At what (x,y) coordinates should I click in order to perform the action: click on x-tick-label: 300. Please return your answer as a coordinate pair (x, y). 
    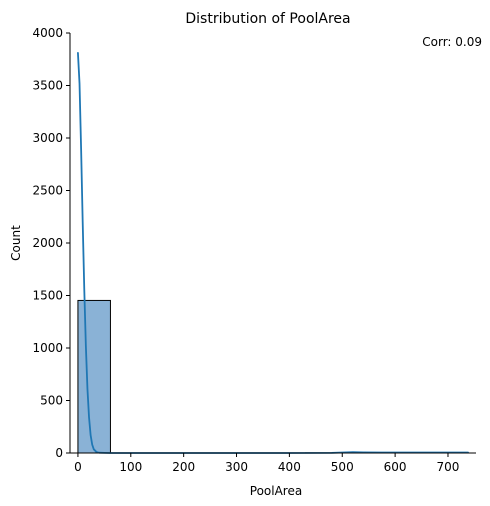
    Looking at the image, I should click on (236, 467).